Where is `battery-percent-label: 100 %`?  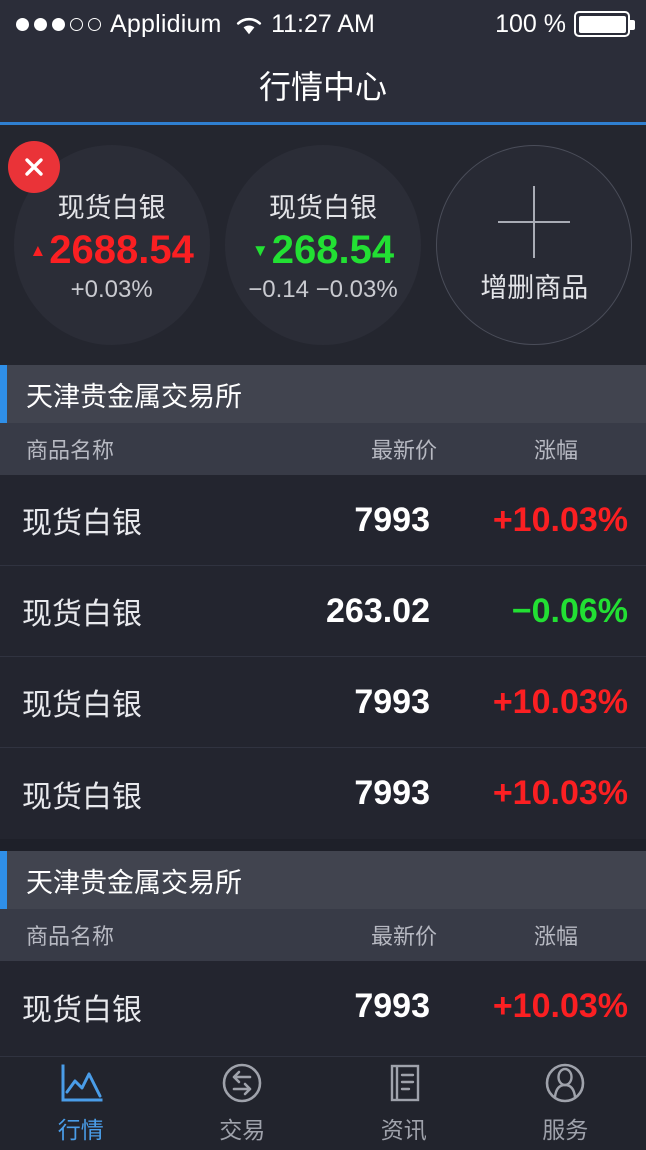
battery-percent-label: 100 % is located at coordinates (530, 23).